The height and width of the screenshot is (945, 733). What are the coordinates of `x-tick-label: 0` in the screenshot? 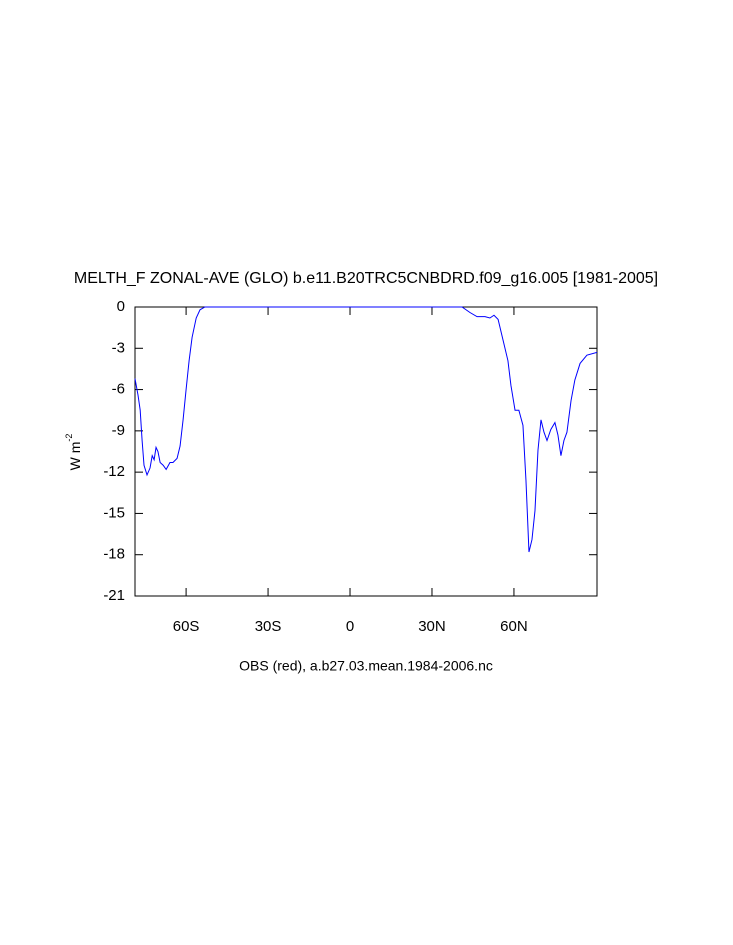 It's located at (350, 626).